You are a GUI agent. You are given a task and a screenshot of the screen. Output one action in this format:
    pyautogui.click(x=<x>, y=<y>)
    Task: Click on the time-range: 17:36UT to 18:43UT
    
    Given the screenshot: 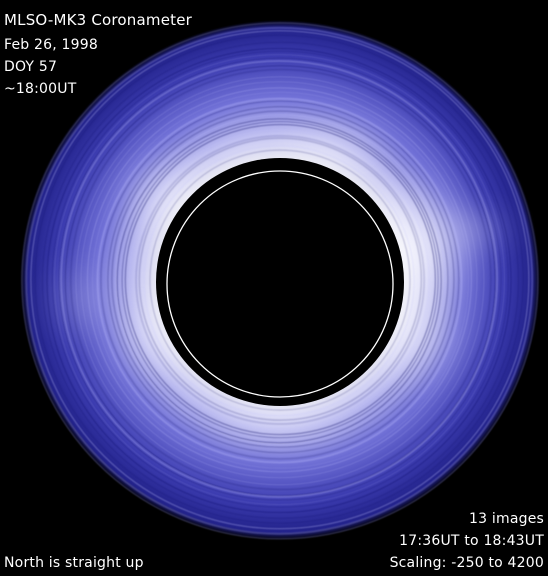 What is the action you would take?
    pyautogui.click(x=471, y=541)
    